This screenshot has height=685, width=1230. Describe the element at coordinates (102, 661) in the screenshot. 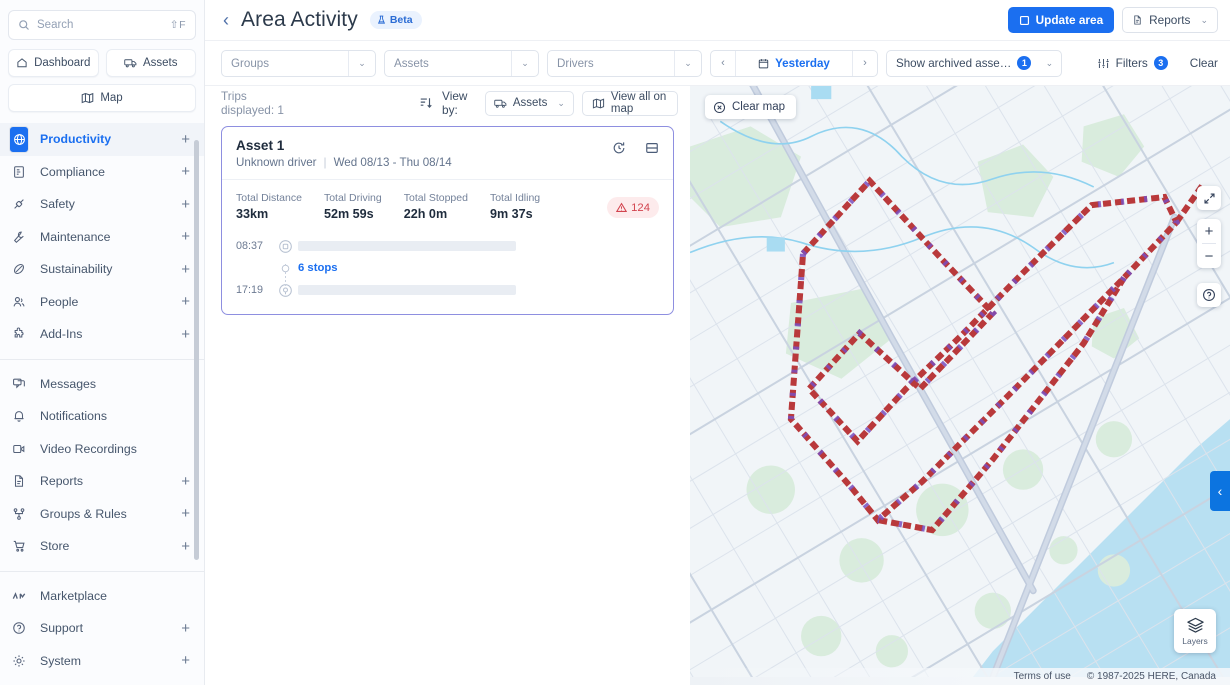

I see `sidebar-item-system: System +` at that location.